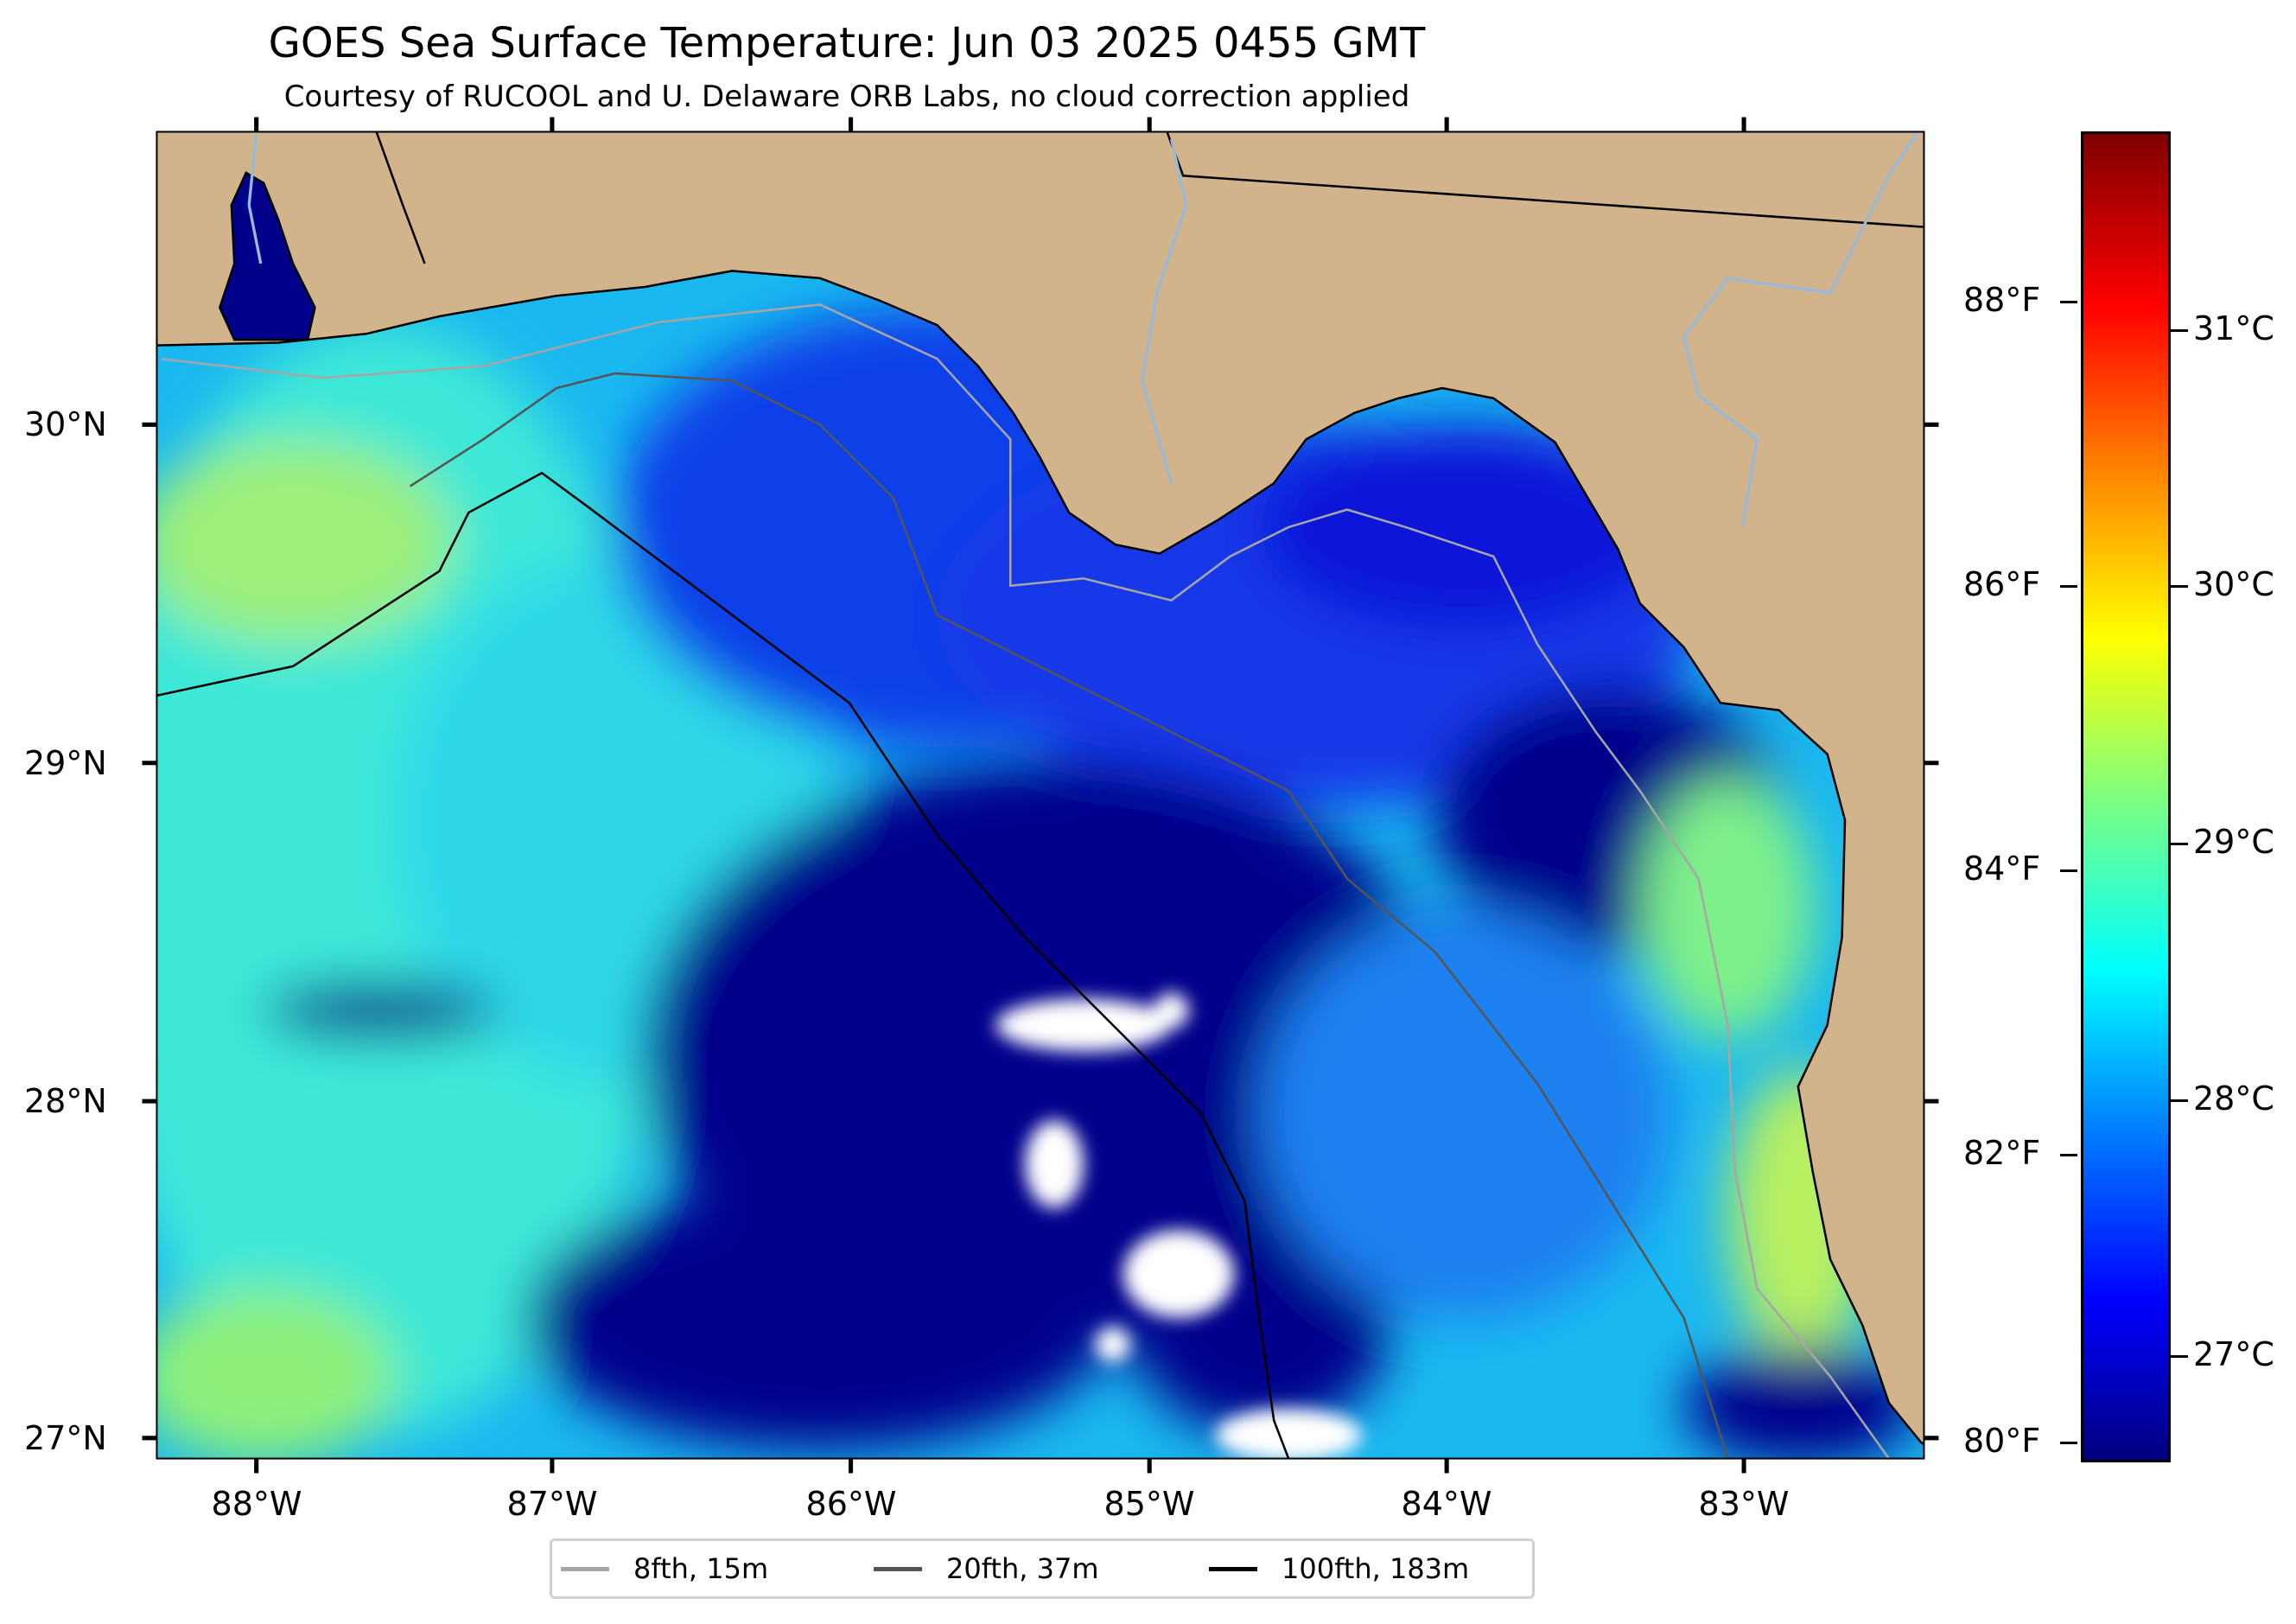 This screenshot has width=2296, height=1624. I want to click on colorbar-f-label: 84°F, so click(2002, 869).